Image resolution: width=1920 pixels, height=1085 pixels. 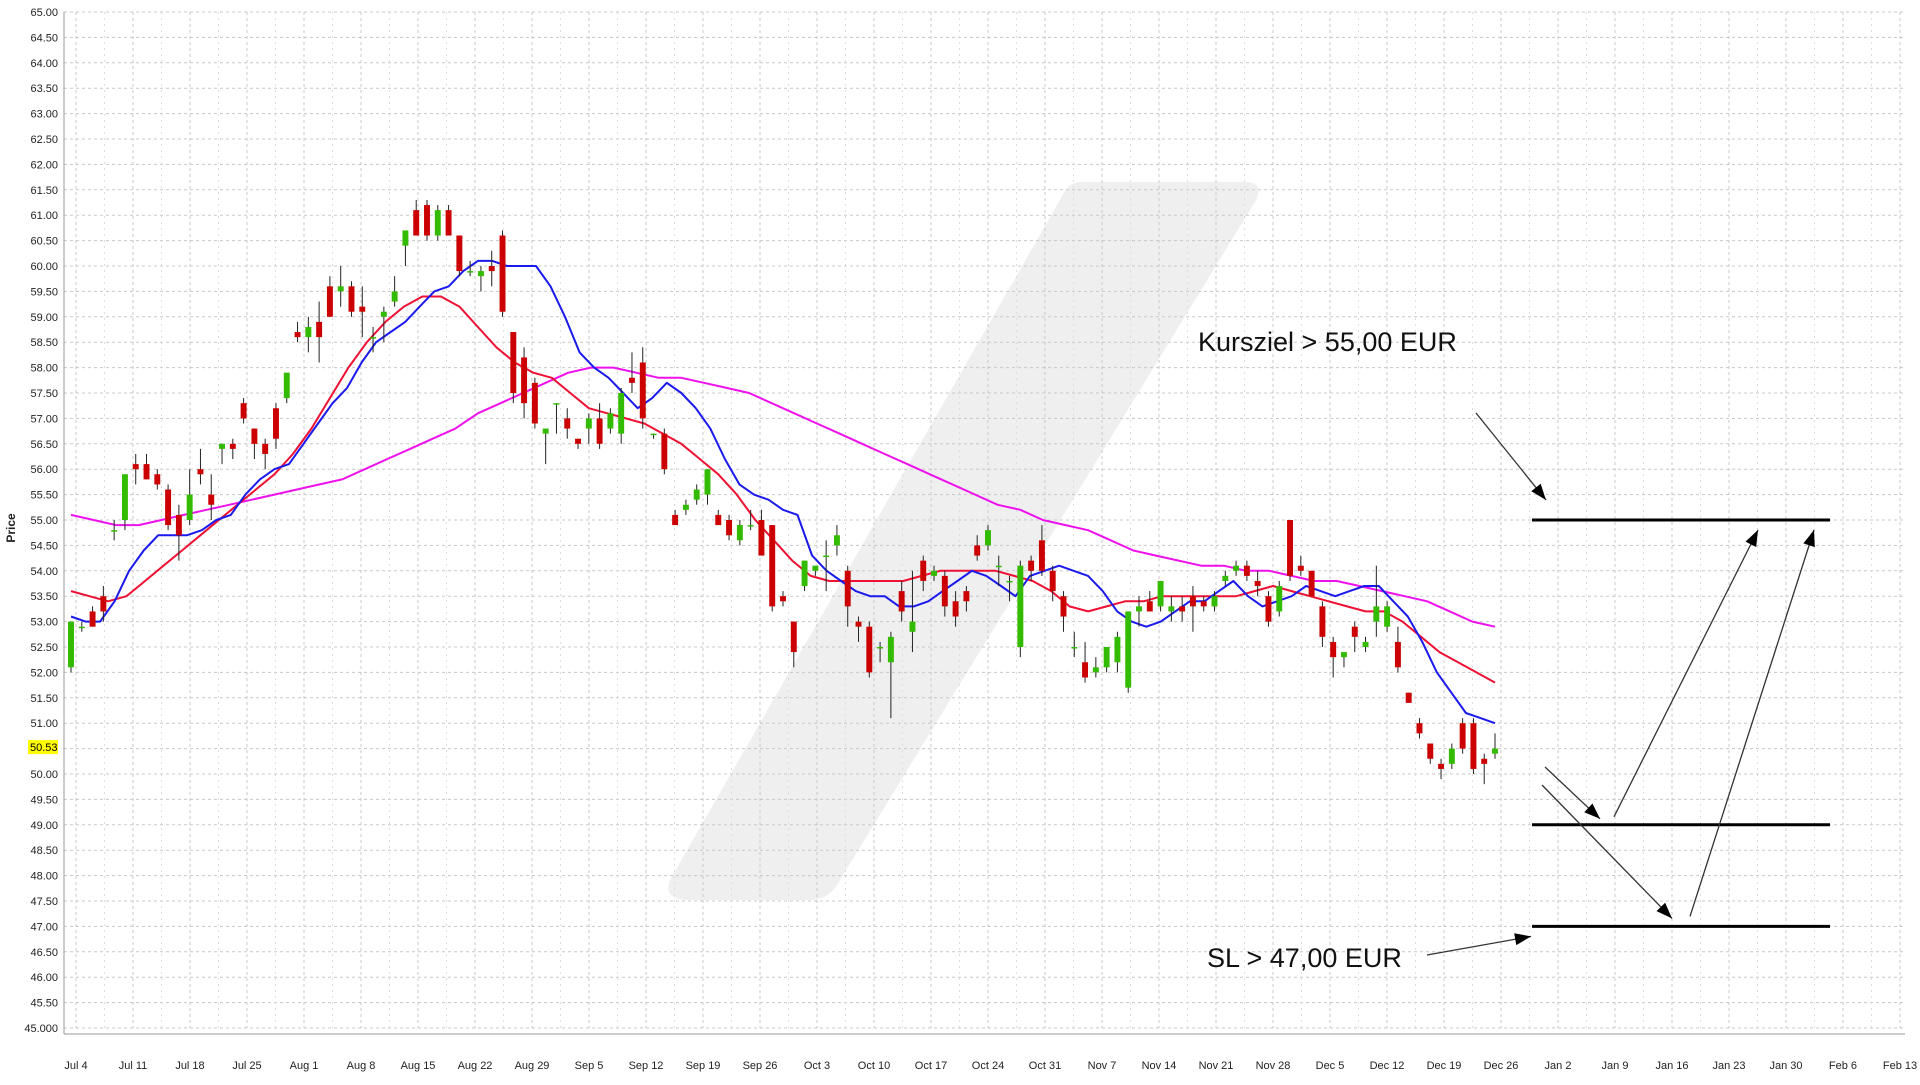 I want to click on y-tick-label: 62.50, so click(x=44, y=140).